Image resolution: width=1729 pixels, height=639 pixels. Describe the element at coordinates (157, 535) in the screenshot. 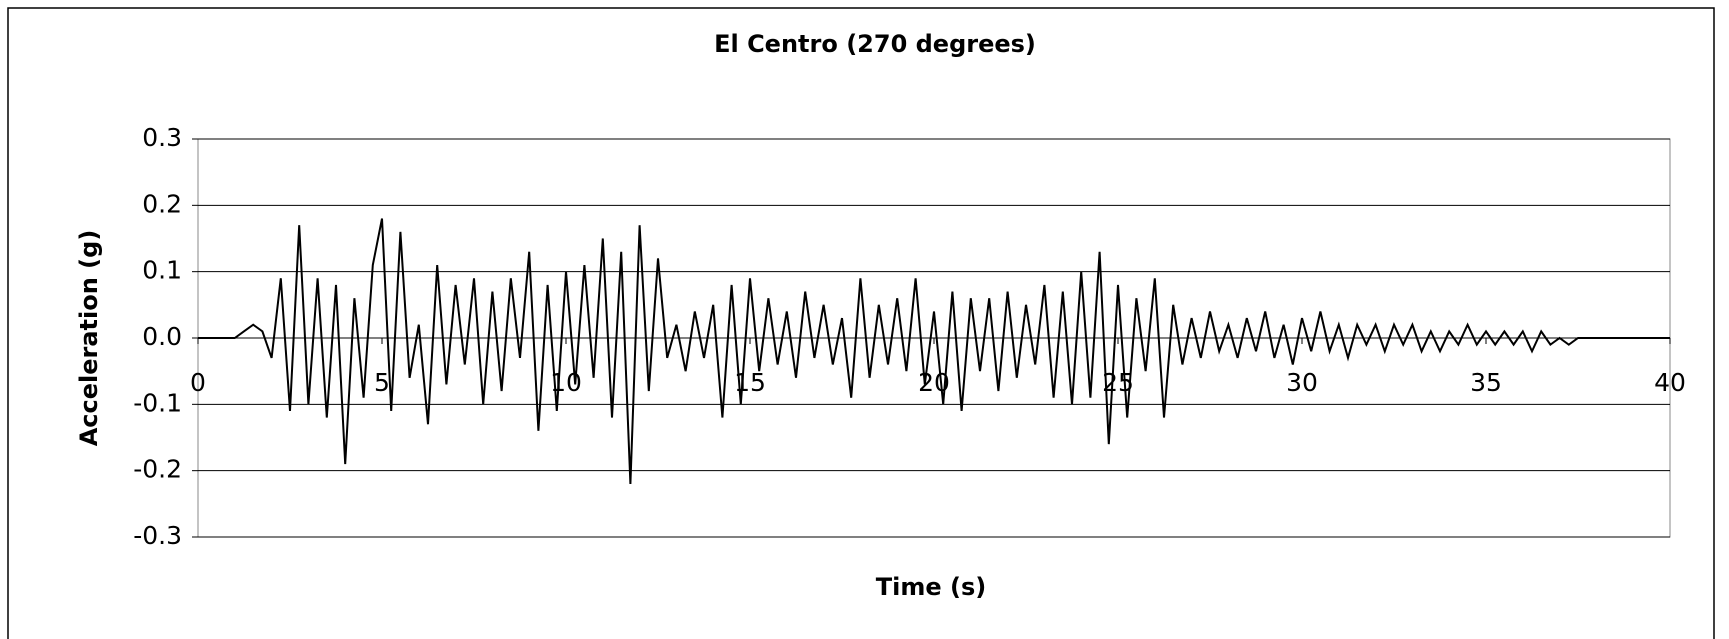

I see `y-tick-label: -0.3` at that location.